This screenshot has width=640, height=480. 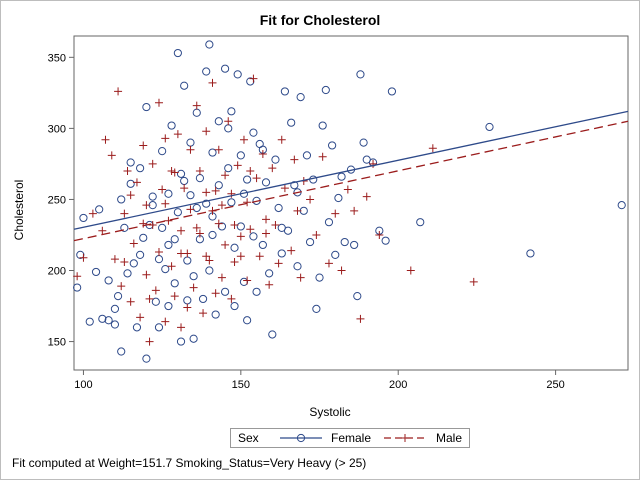 What do you see at coordinates (329, 412) in the screenshot?
I see `x-axis-label: Systolic` at bounding box center [329, 412].